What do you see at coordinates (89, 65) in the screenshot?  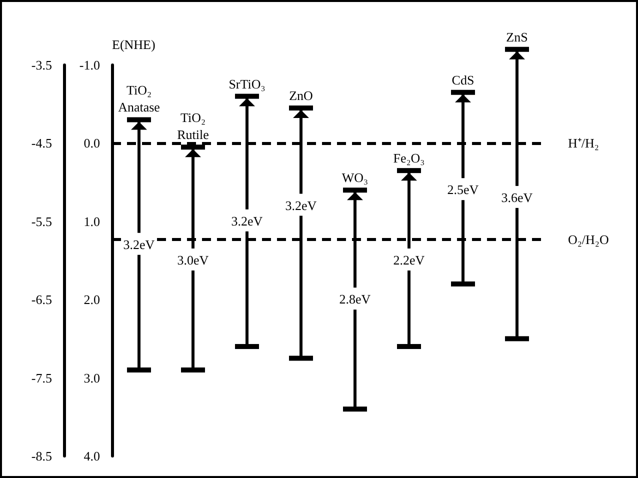 I see `y-tick-label: -1.0` at bounding box center [89, 65].